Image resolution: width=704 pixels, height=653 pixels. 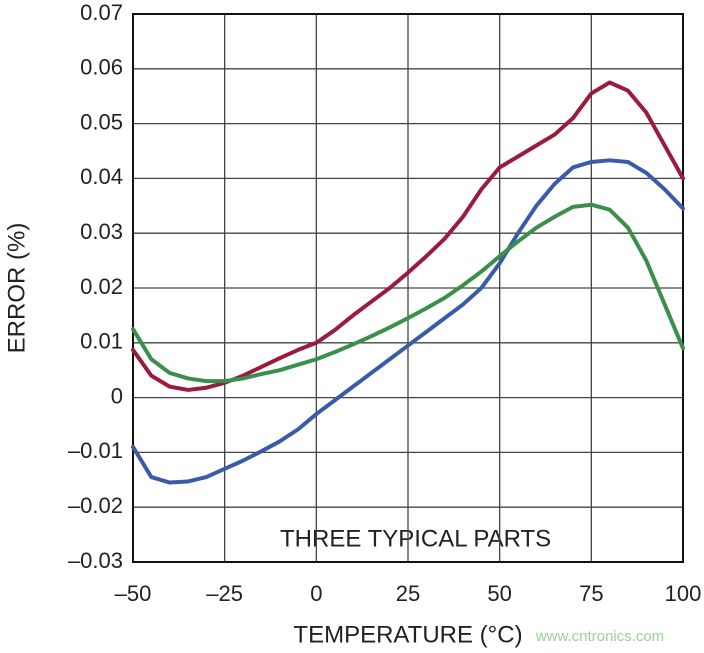 I want to click on y-tick-label: 0.01, so click(x=101, y=341).